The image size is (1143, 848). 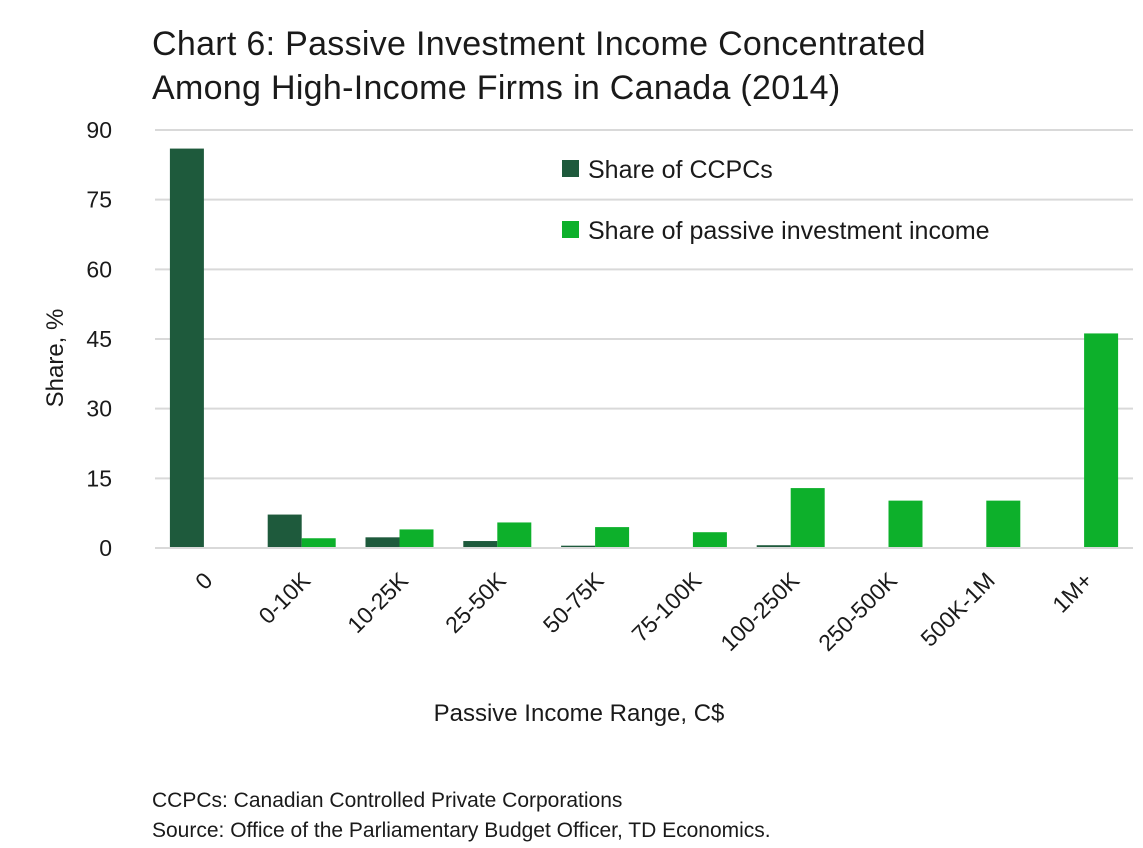 I want to click on y-tick-label: 75, so click(x=99, y=200).